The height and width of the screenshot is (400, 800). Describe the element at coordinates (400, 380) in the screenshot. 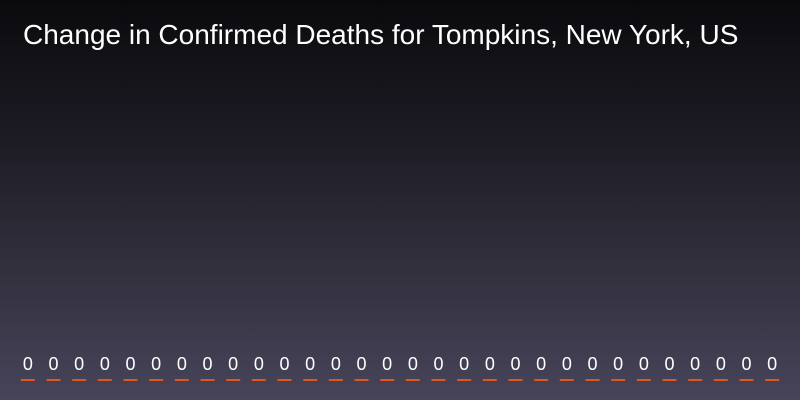

I see `bars-group` at that location.